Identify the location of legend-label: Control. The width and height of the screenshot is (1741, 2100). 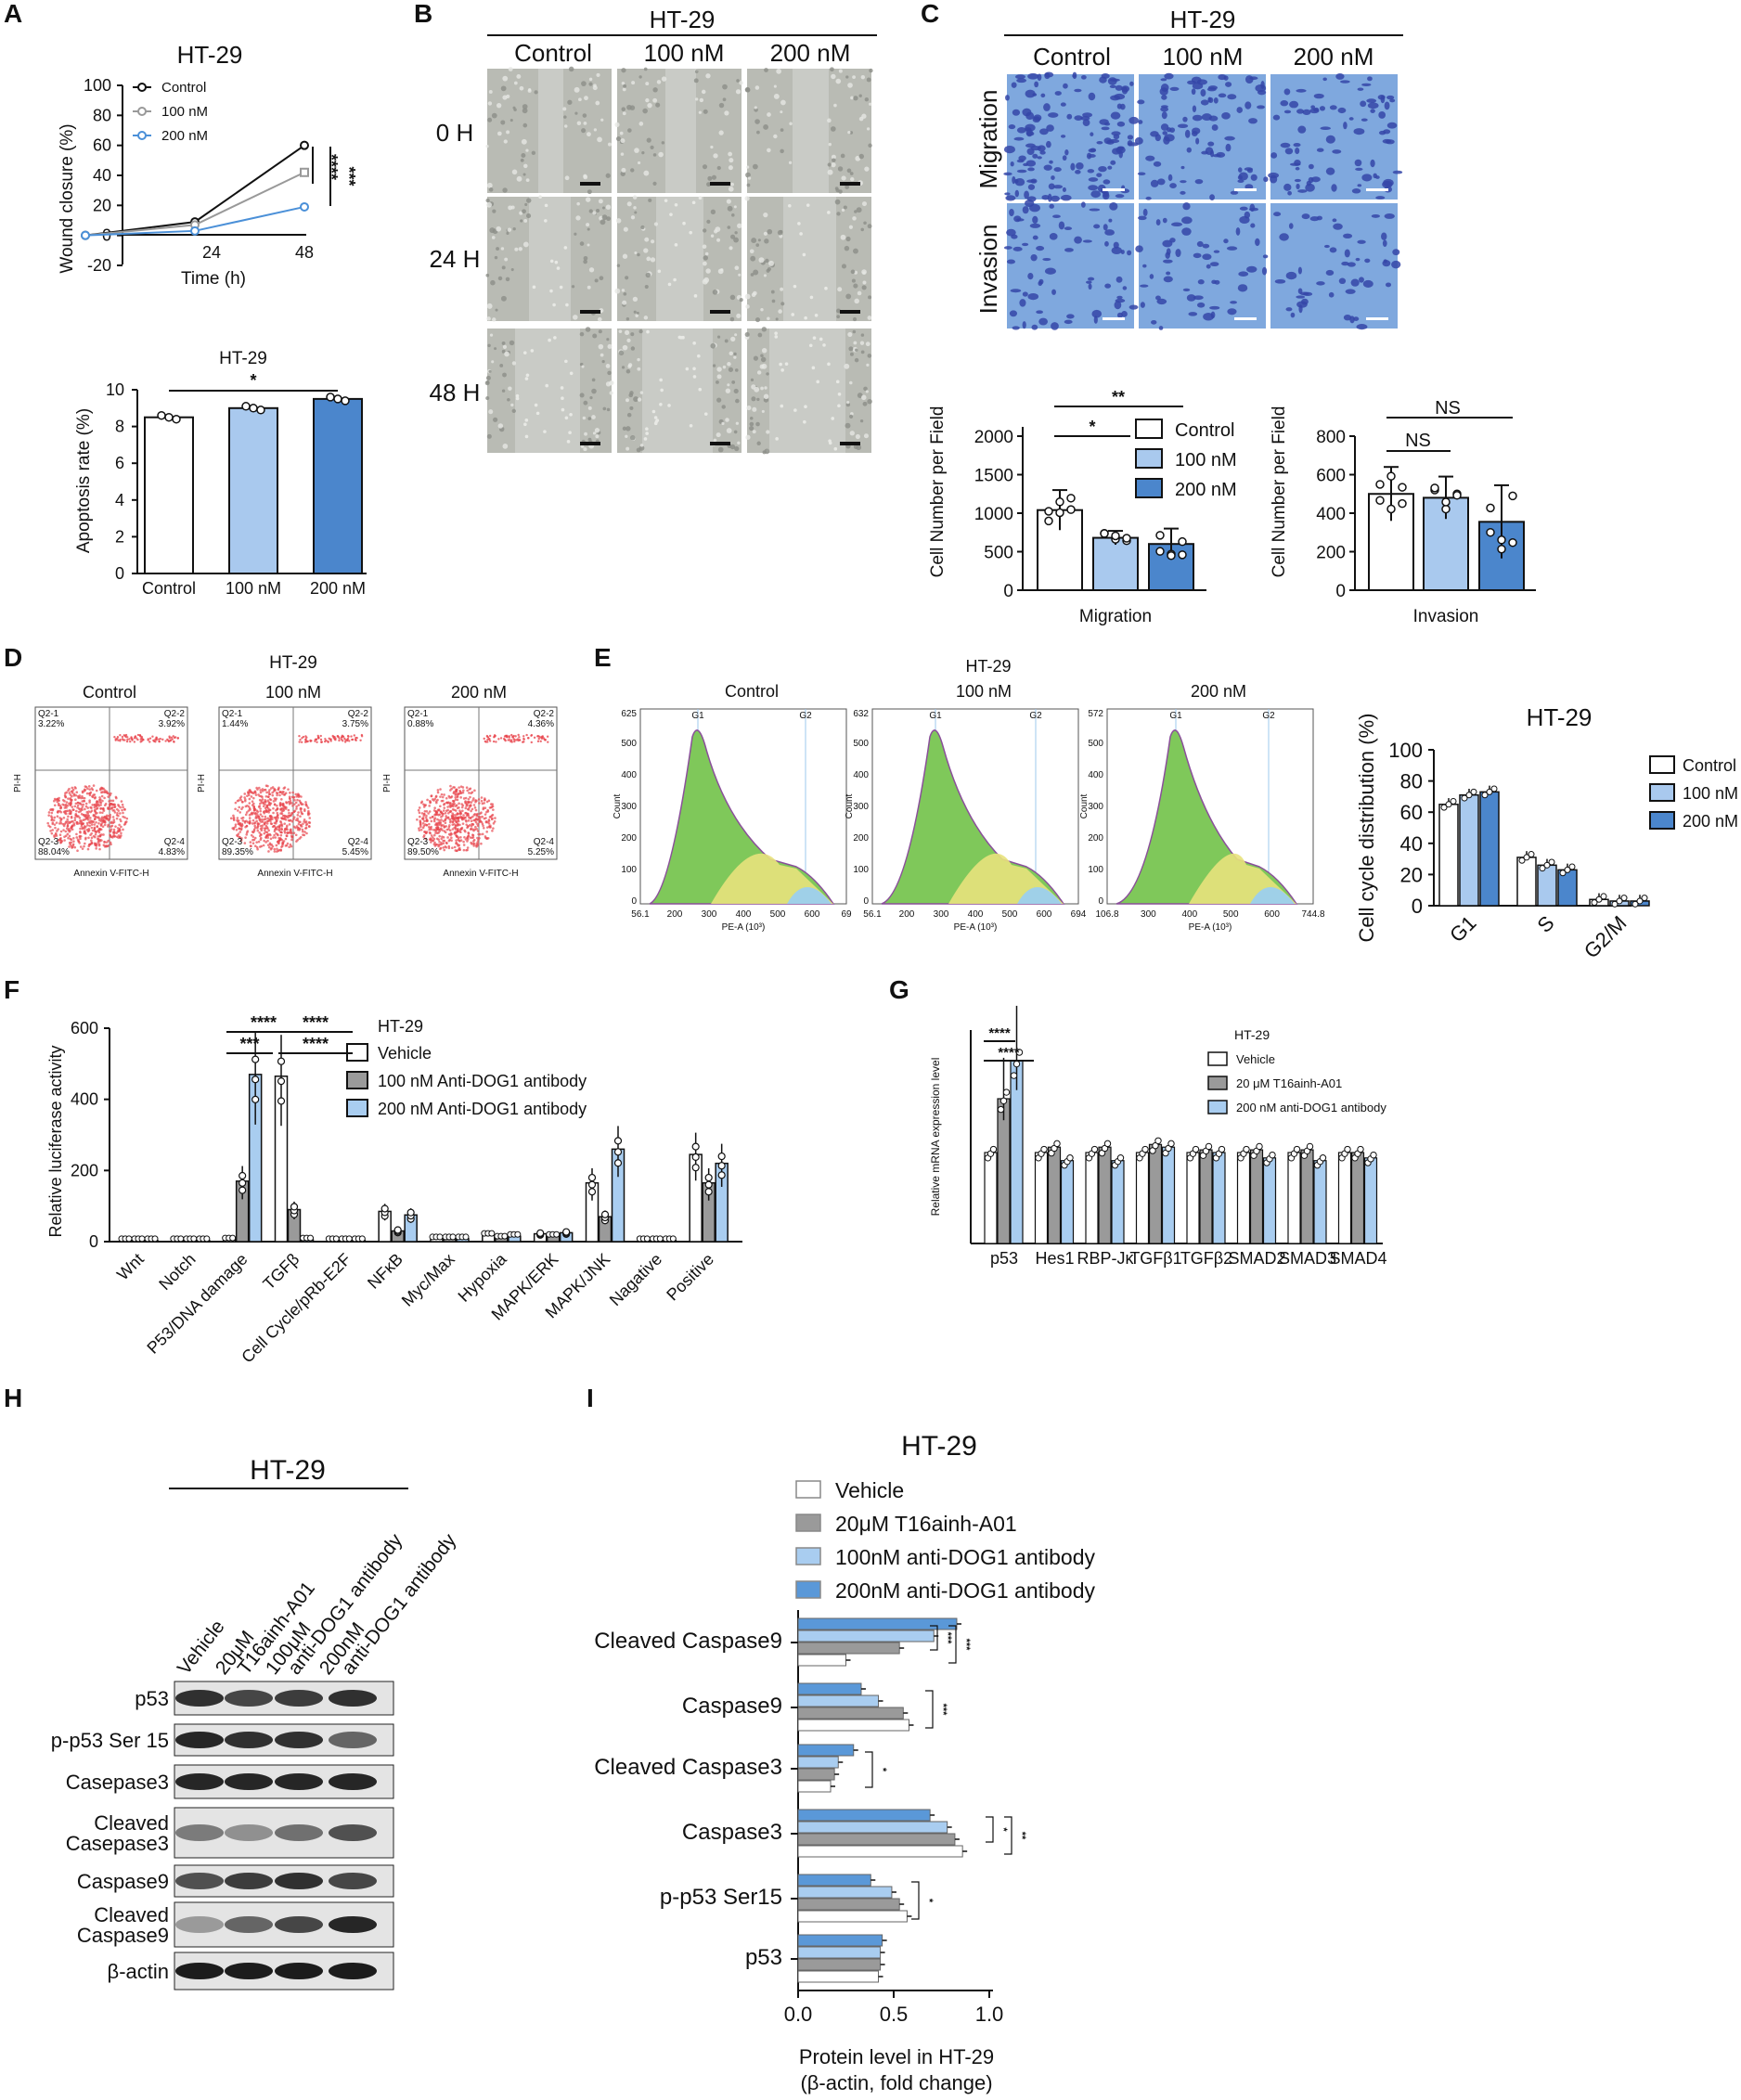
(1205, 431).